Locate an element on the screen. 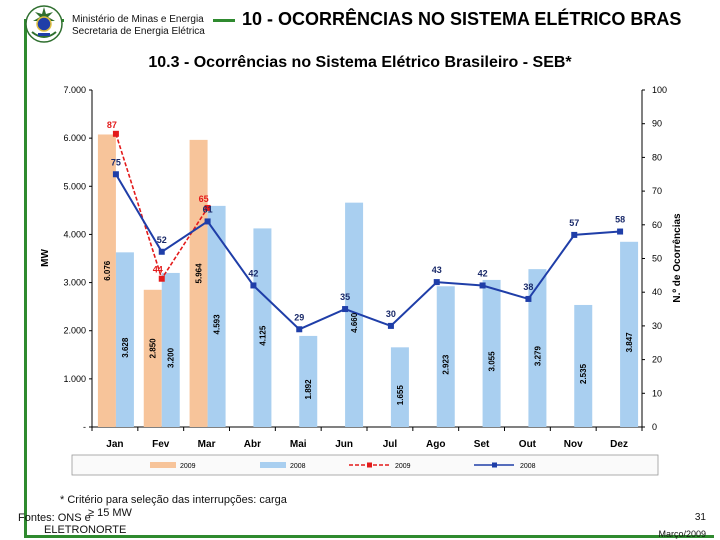  bar-2008-set is located at coordinates (491, 353).